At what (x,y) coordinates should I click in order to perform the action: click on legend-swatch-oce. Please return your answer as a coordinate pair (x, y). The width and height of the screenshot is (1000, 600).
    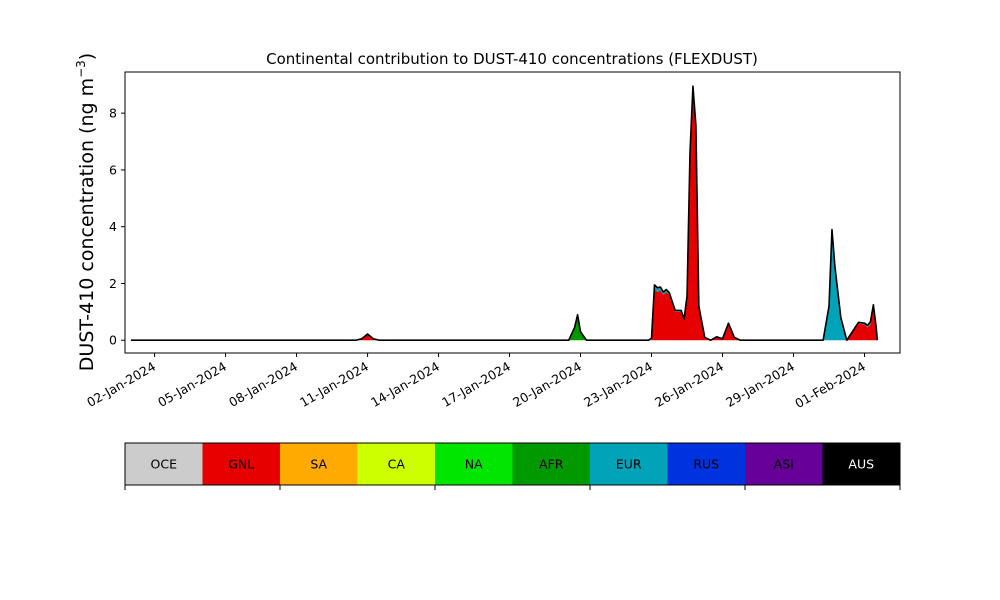
    Looking at the image, I should click on (164, 464).